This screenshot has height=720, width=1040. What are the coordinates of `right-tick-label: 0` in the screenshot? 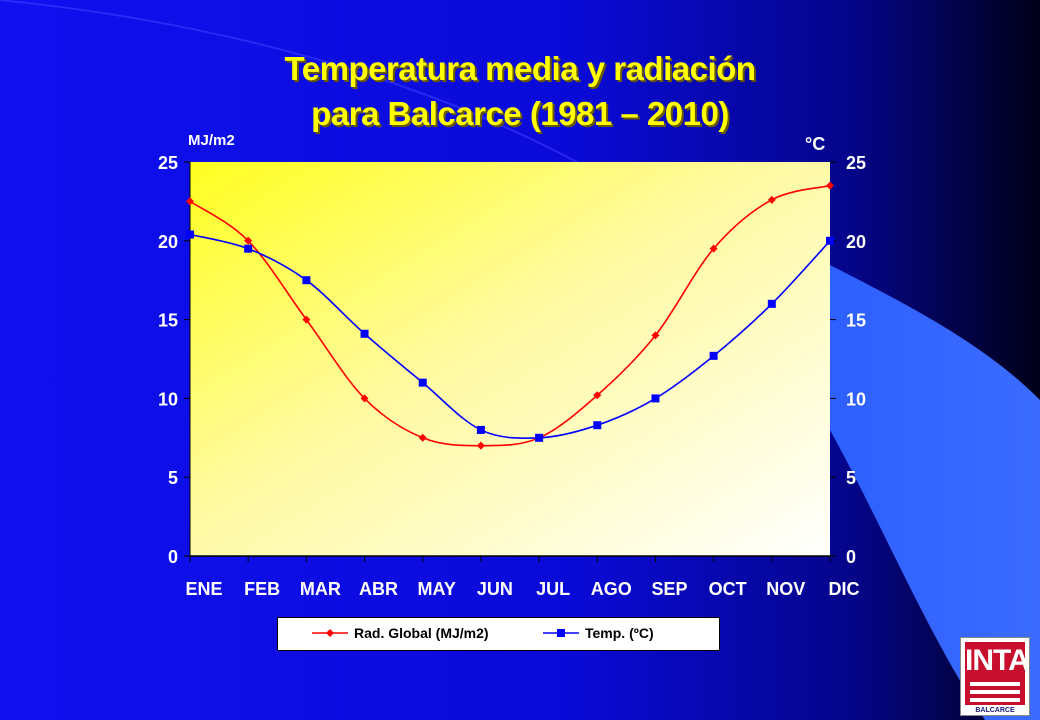 It's located at (851, 557).